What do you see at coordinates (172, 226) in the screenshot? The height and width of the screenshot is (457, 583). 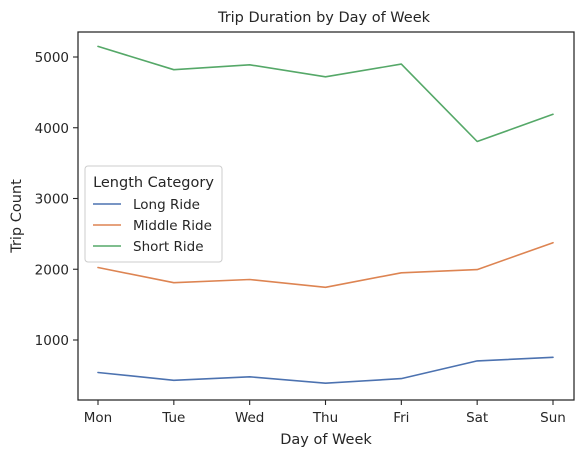 I see `legend-label: Middle Ride` at bounding box center [172, 226].